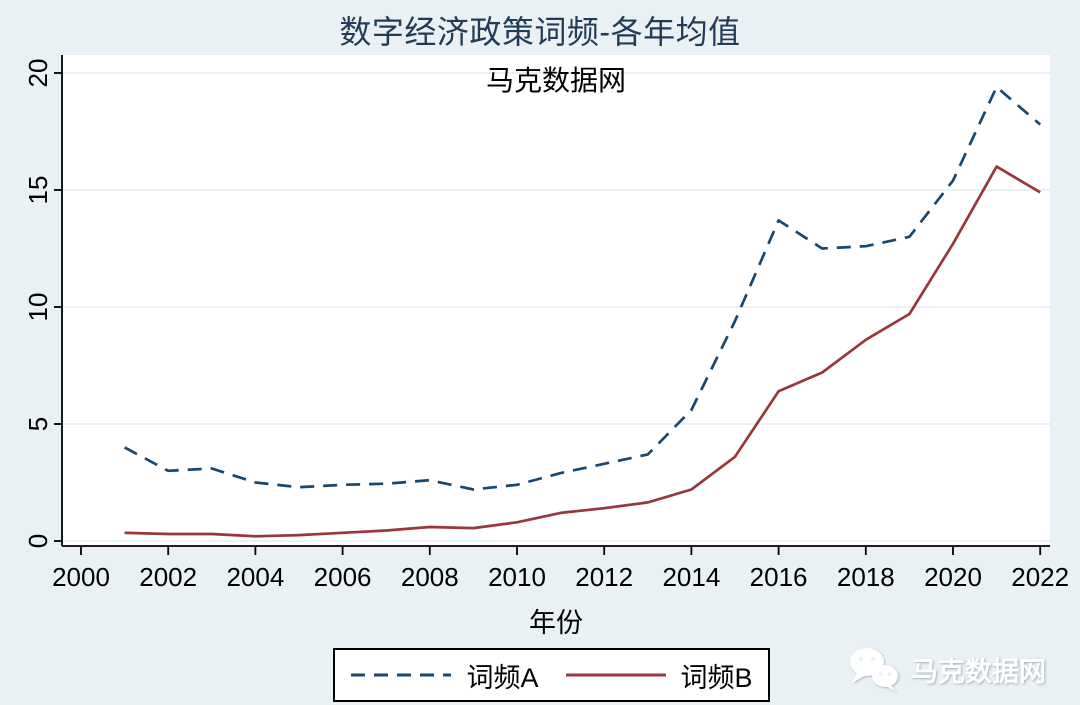  What do you see at coordinates (866, 577) in the screenshot?
I see `x-tick-label: 2018` at bounding box center [866, 577].